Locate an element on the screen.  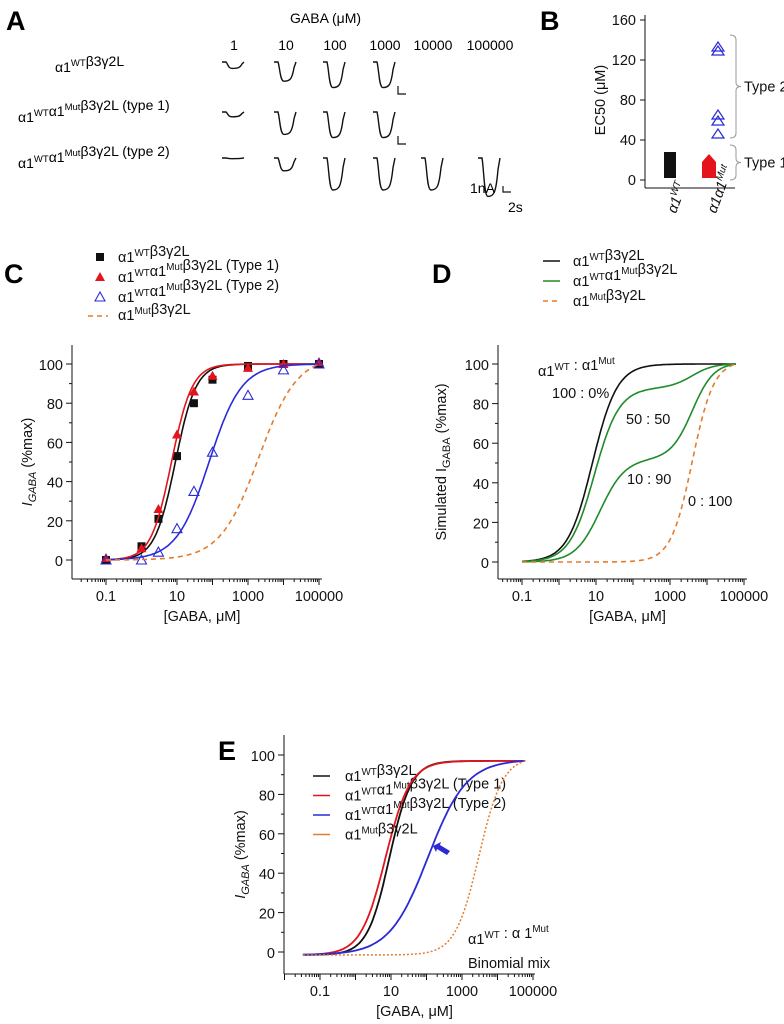
panel-label-c: C is located at coordinates (14, 274).